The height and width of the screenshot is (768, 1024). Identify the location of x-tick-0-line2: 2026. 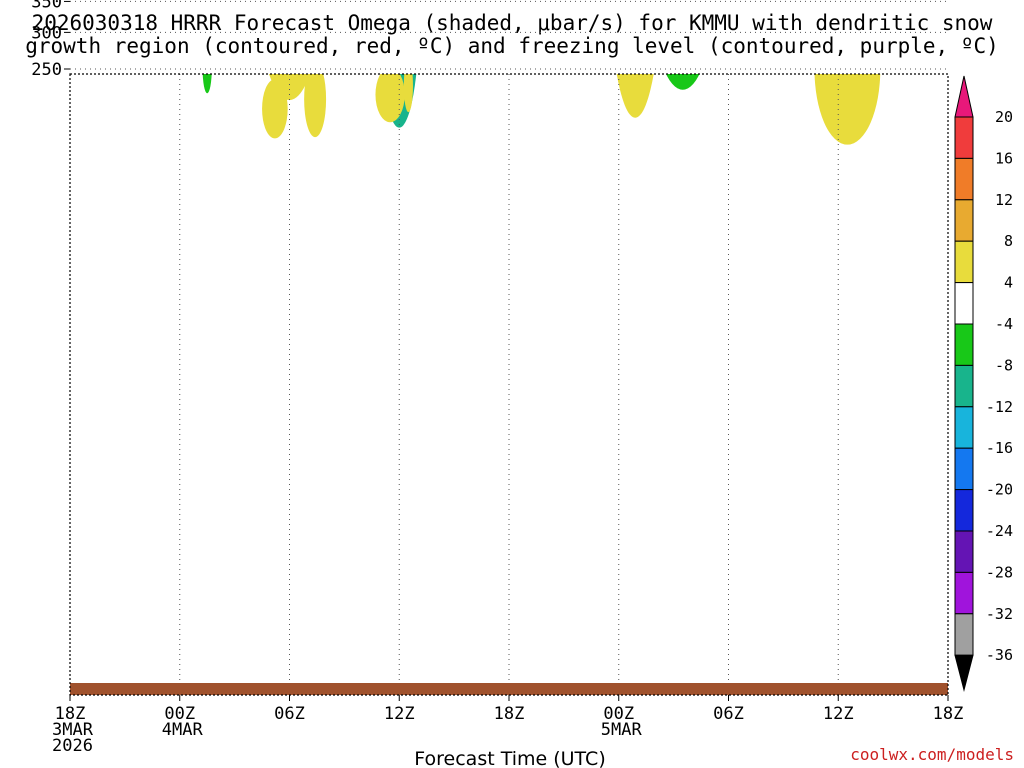
(72, 746).